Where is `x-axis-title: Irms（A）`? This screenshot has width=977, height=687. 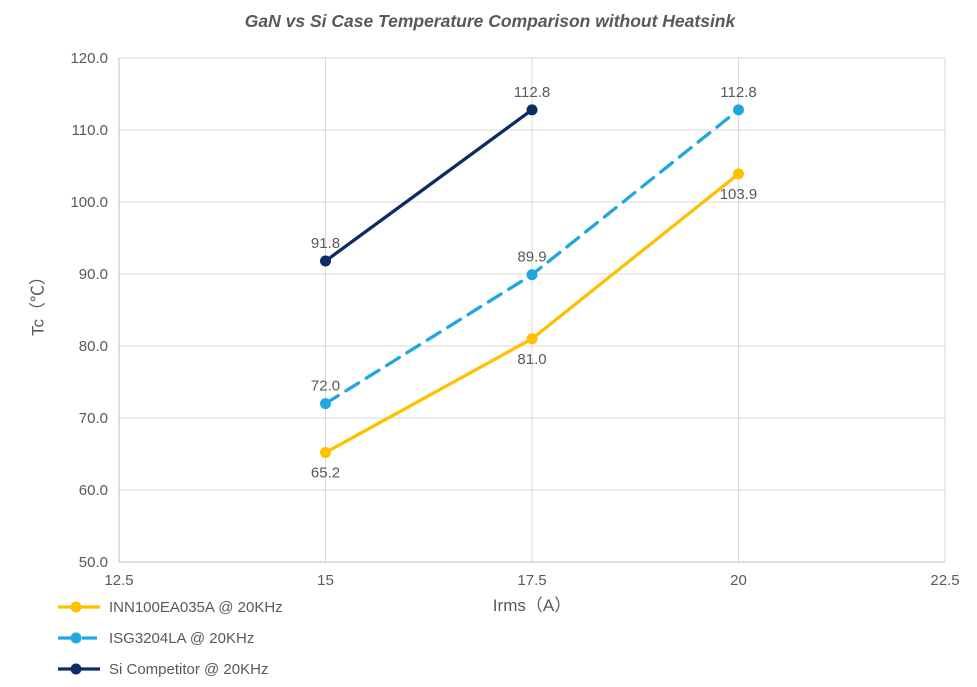 x-axis-title: Irms（A） is located at coordinates (532, 605).